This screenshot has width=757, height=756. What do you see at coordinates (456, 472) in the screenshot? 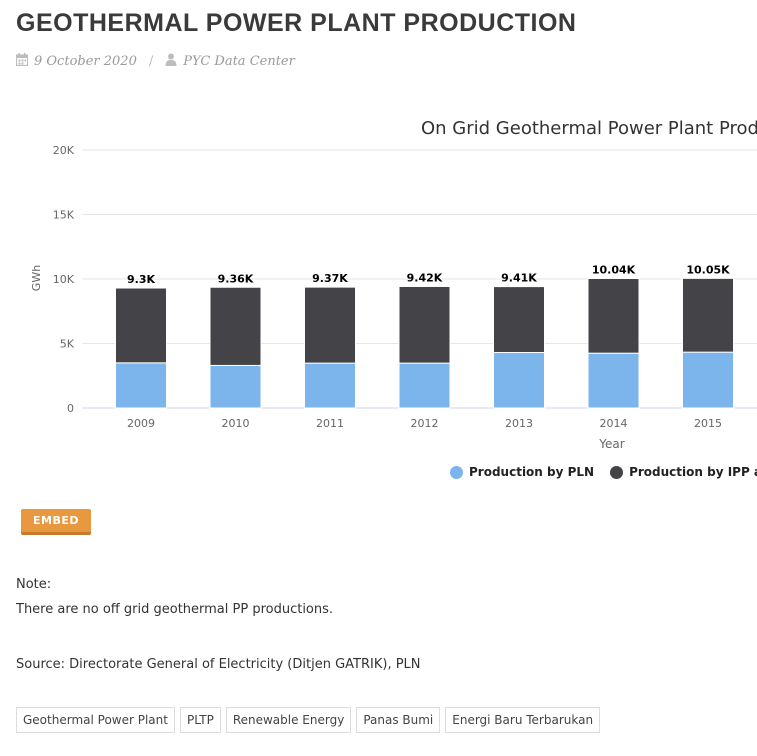
I see `legend-dot-pln` at bounding box center [456, 472].